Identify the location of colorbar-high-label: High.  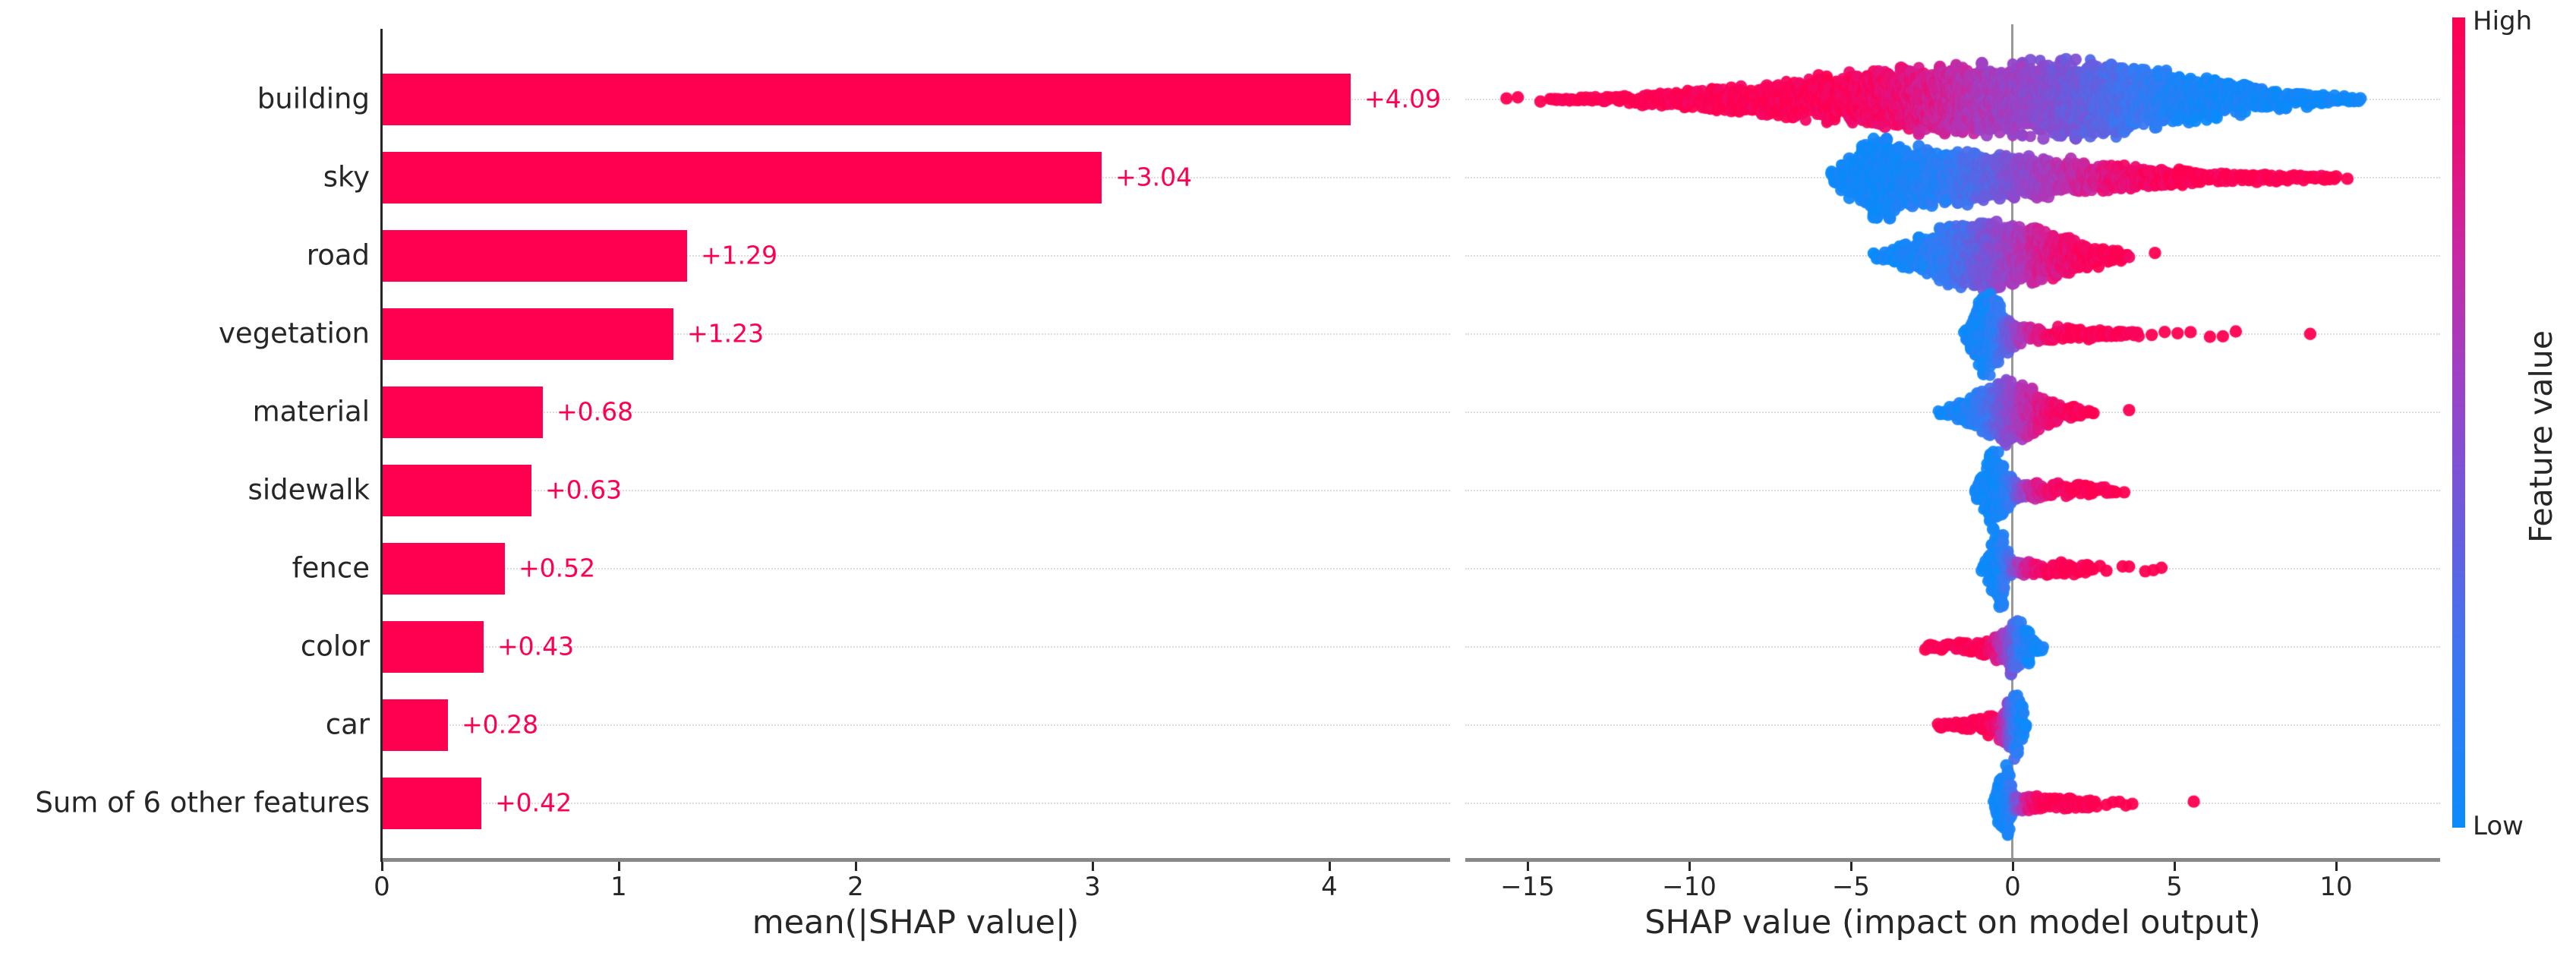
(2503, 21).